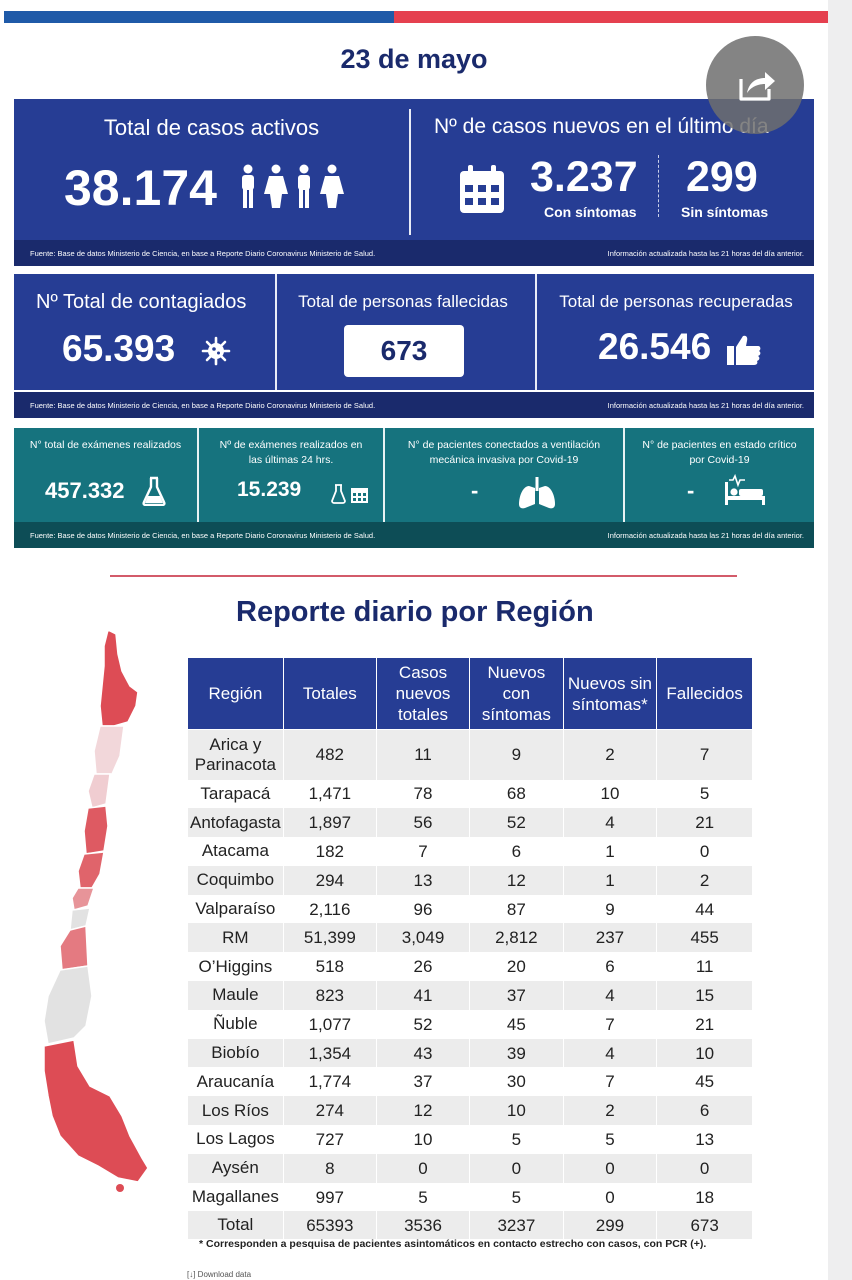 The image size is (852, 1280). What do you see at coordinates (235, 754) in the screenshot?
I see `region-name-cell: Arica y Parinacota` at bounding box center [235, 754].